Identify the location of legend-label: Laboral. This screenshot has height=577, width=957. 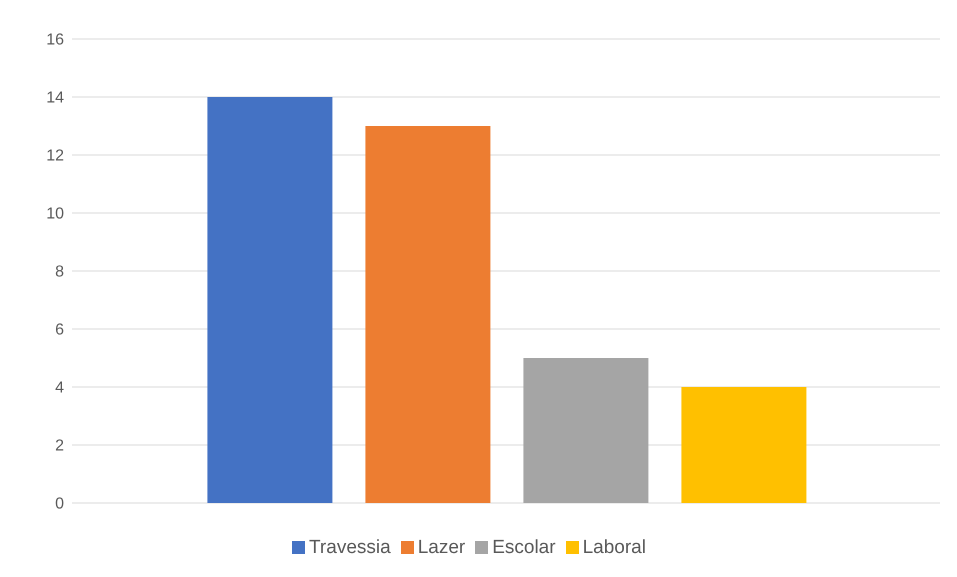
(614, 547).